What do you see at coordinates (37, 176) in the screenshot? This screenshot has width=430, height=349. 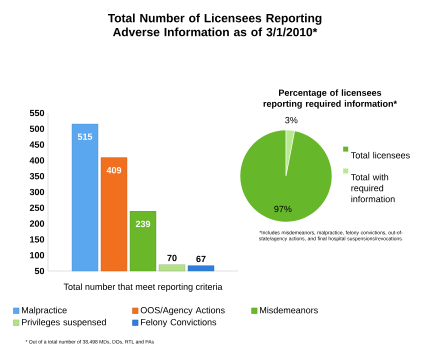 I see `y-tick-label: 350` at bounding box center [37, 176].